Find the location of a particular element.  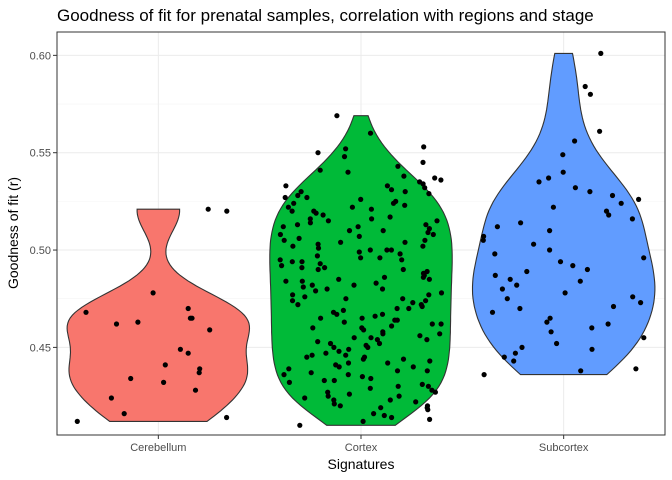

y-tick-label: 0.50 is located at coordinates (40, 251).